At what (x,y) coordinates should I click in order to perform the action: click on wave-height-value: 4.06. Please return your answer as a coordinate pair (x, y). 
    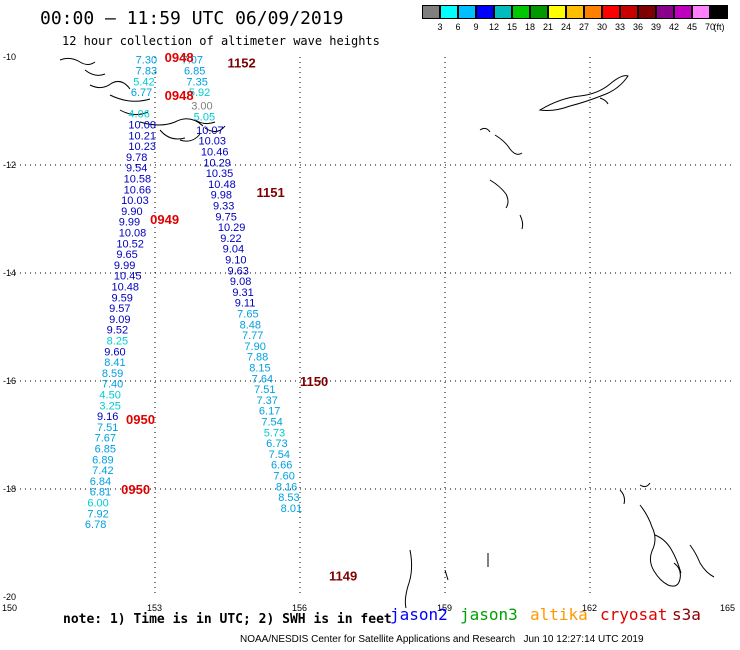
    Looking at the image, I should click on (138, 115).